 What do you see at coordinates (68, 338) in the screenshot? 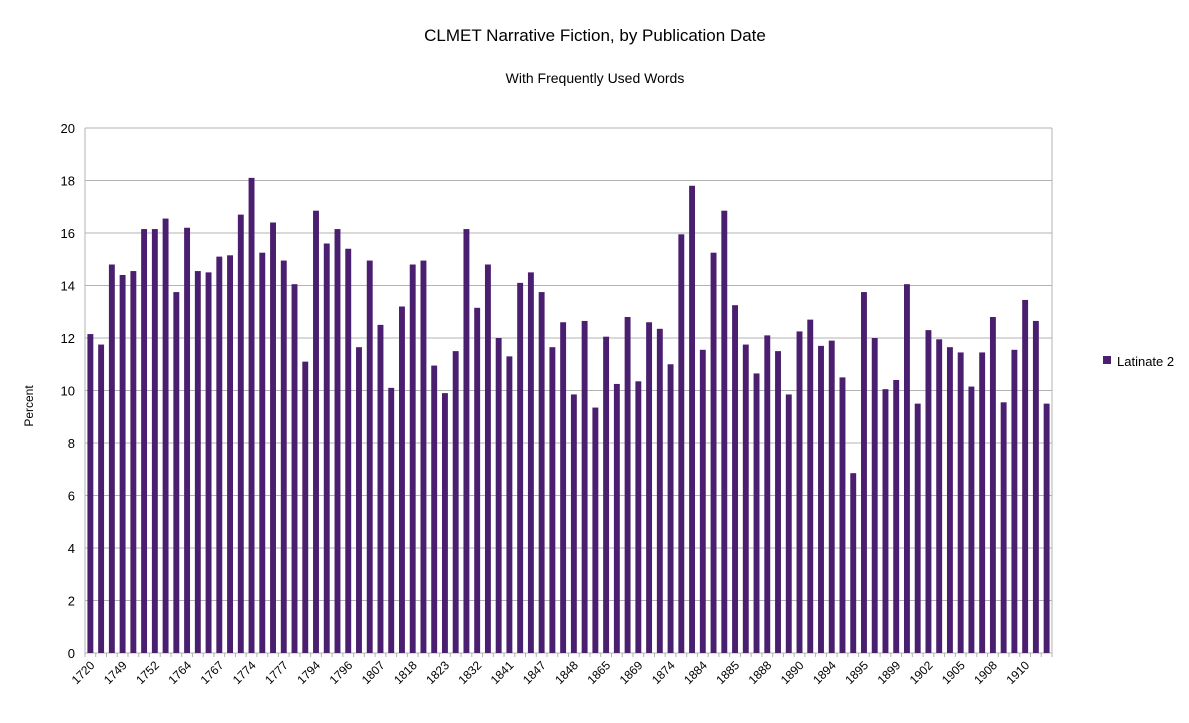
I see `y-tick-label: 12` at bounding box center [68, 338].